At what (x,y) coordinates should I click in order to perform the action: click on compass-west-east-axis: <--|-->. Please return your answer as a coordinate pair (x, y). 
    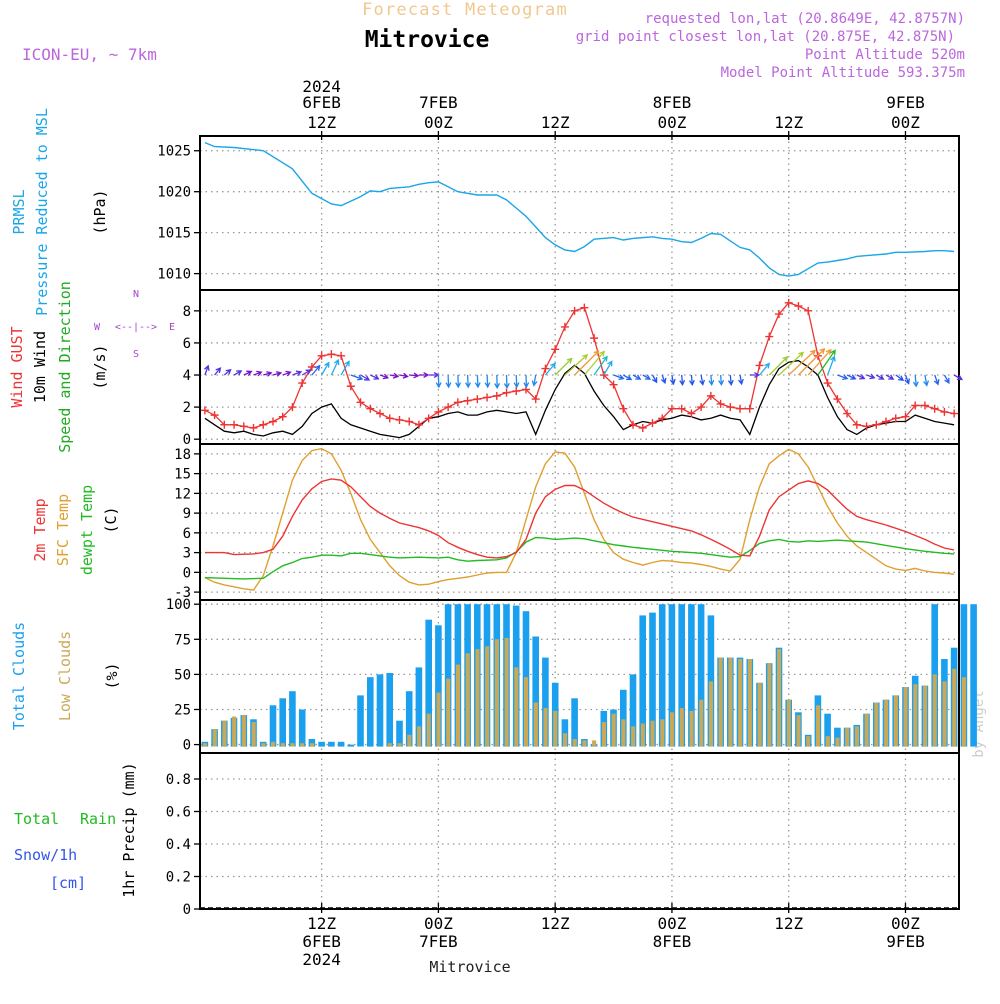
    Looking at the image, I should click on (136, 327).